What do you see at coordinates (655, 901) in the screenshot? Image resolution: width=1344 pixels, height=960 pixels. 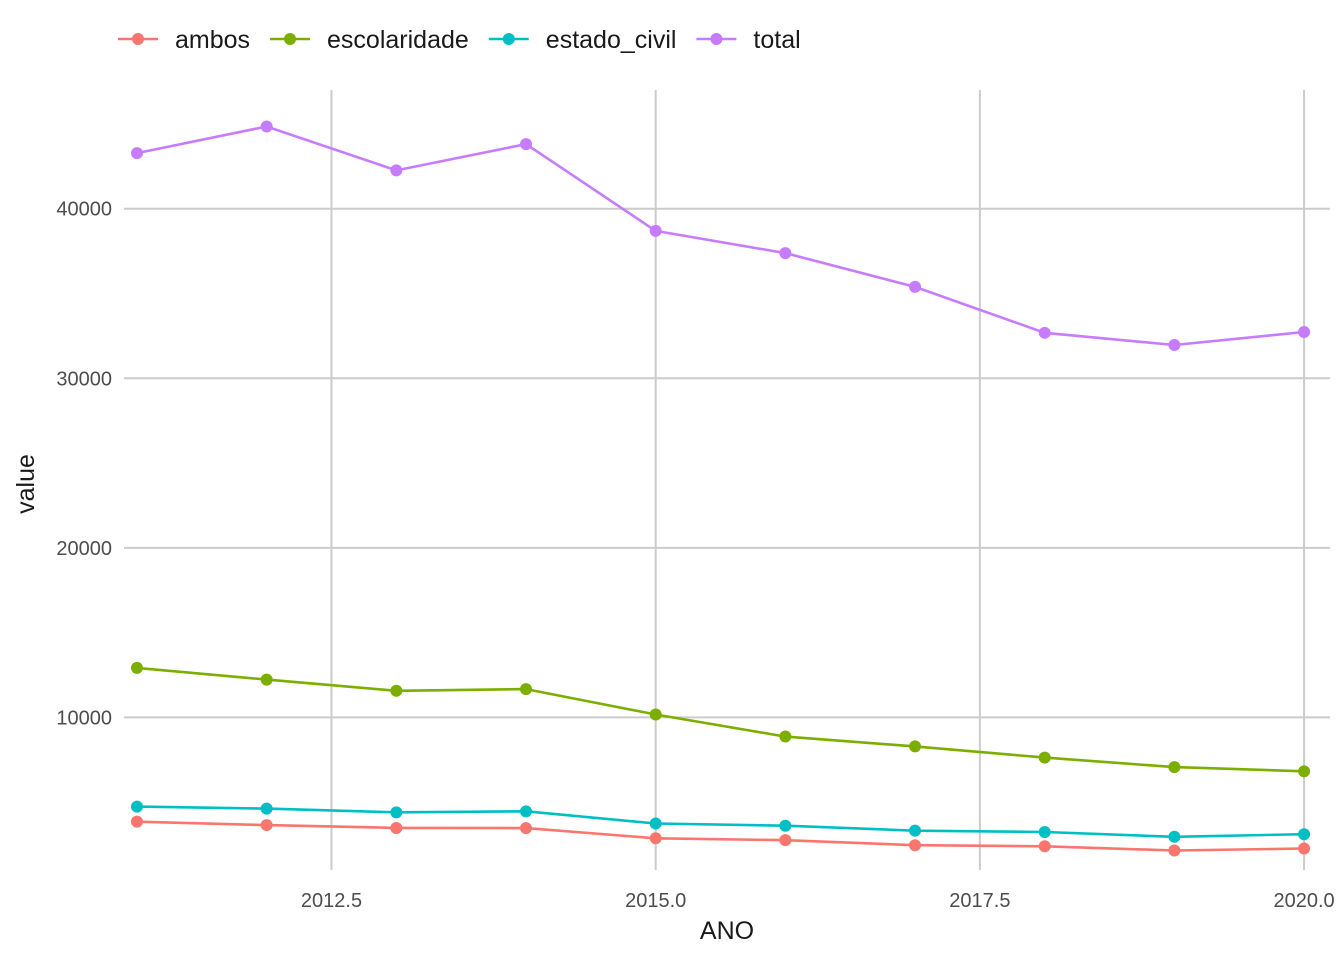 I see `x-tick-label: 2015.0` at bounding box center [655, 901].